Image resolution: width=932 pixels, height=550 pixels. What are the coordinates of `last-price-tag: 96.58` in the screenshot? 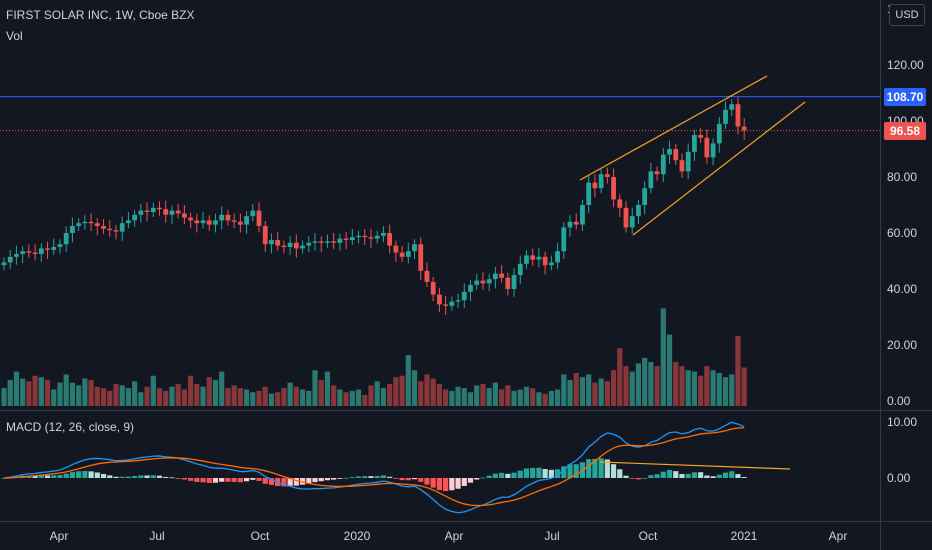 It's located at (905, 131).